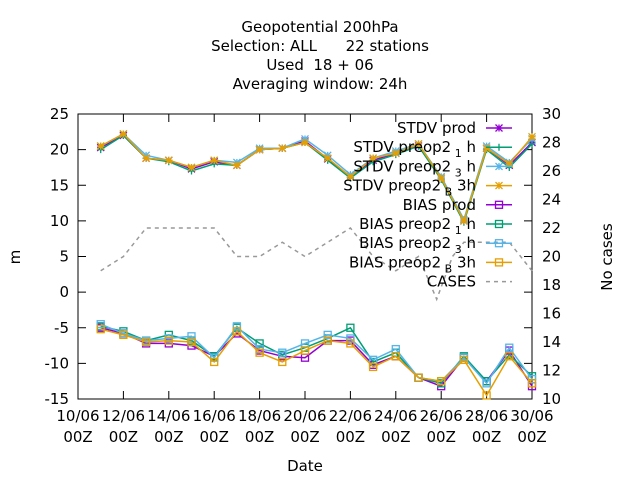  Describe the element at coordinates (551, 228) in the screenshot. I see `y2-tick-label: 22` at that location.